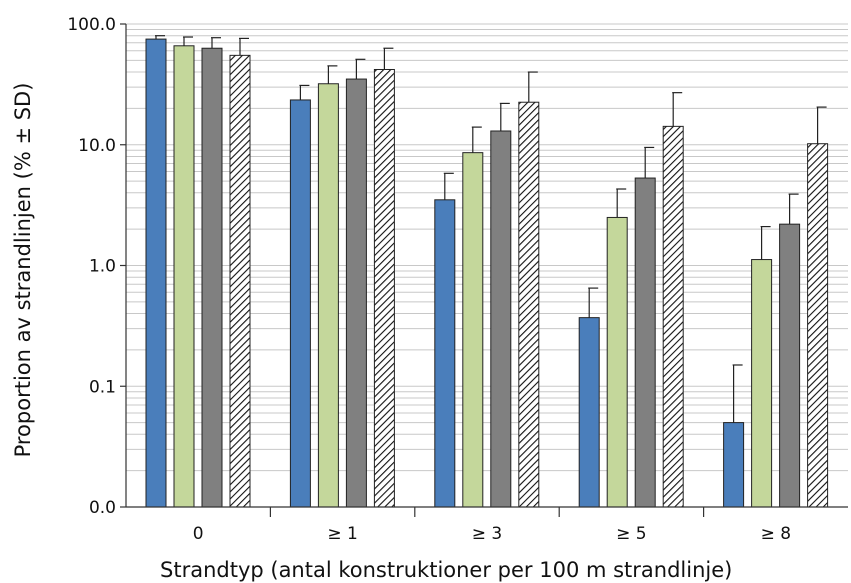 This screenshot has height=583, width=851. Describe the element at coordinates (776, 534) in the screenshot. I see `x-tick-label: ≥ 8` at that location.